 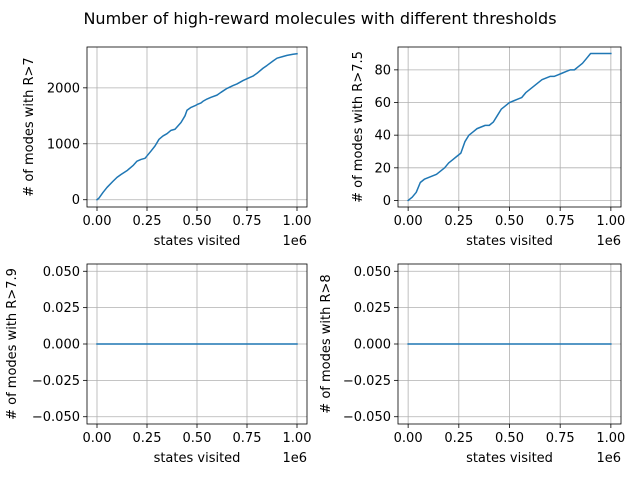 What do you see at coordinates (63, 144) in the screenshot?
I see `y-tick-label: 1000` at bounding box center [63, 144].